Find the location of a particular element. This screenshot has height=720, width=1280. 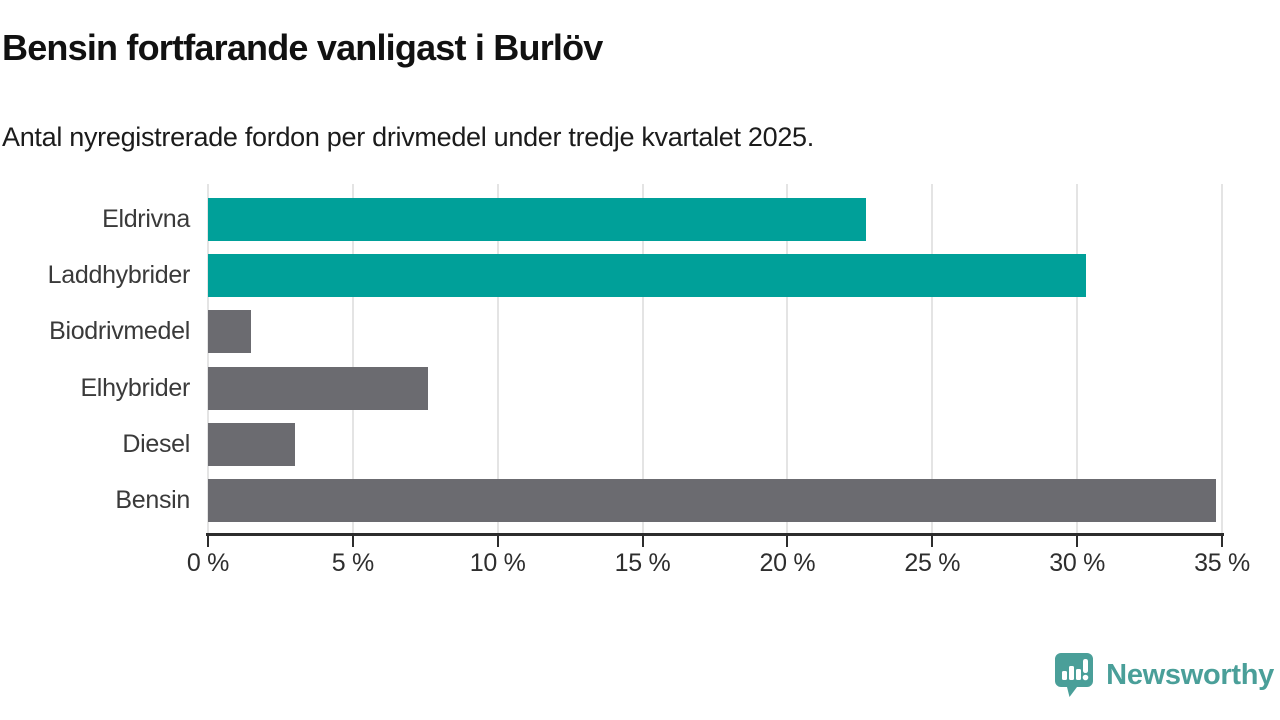

bar-biodrivmedel is located at coordinates (230, 331).